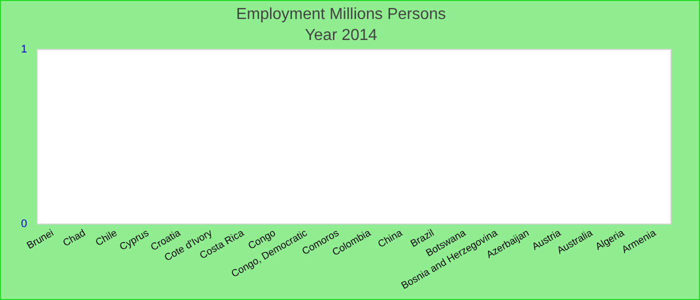 This screenshot has height=300, width=700. I want to click on x-tick-label: Chad, so click(74, 239).